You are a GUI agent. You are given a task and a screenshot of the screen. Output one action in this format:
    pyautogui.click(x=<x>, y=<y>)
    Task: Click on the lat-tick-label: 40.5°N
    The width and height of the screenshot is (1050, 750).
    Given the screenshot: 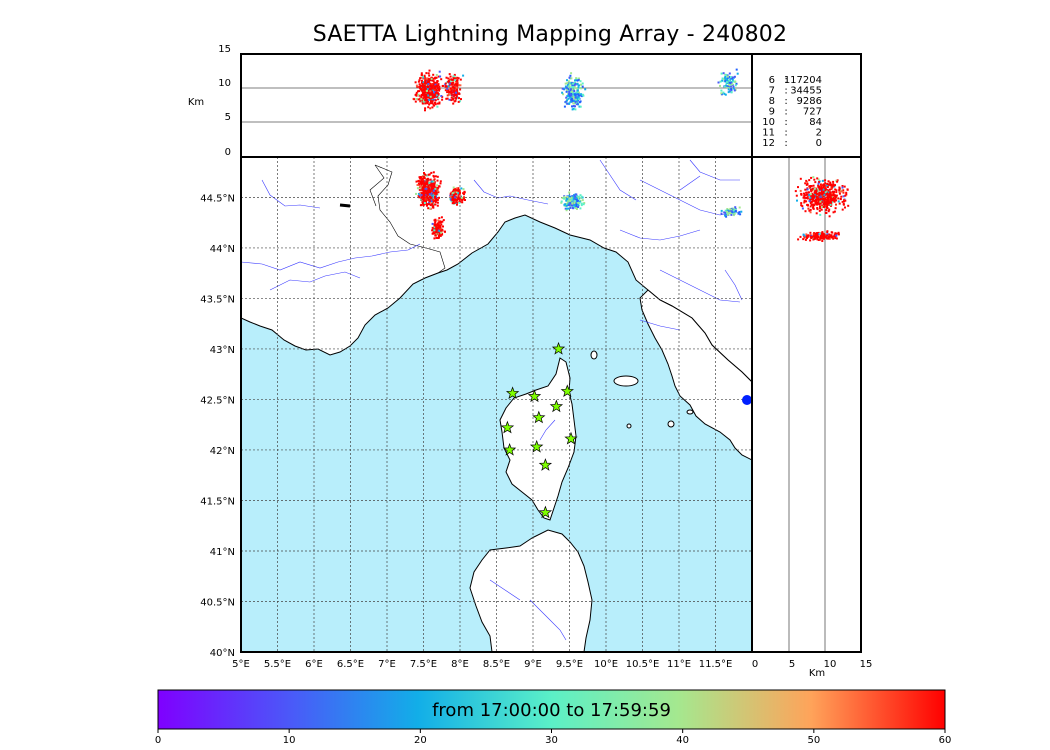 What is the action you would take?
    pyautogui.click(x=217, y=602)
    